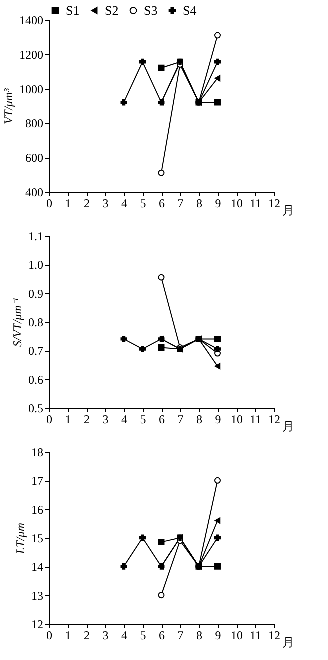 The width and height of the screenshot is (328, 660). Describe the element at coordinates (17, 322) in the screenshot. I see `y-axis-title: S/VT/μm⁻¹` at that location.